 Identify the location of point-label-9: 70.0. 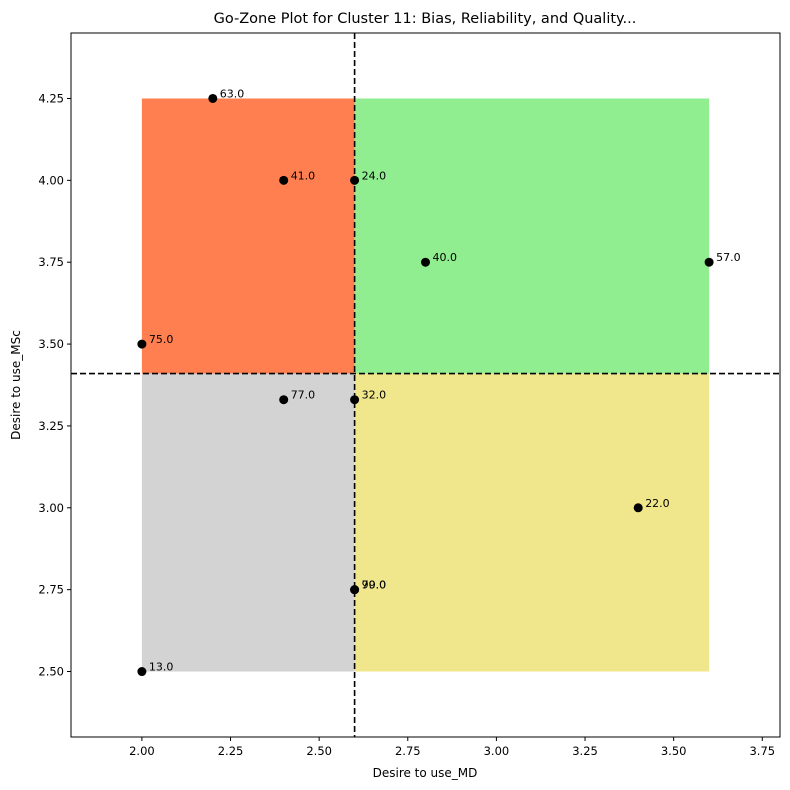
(374, 585).